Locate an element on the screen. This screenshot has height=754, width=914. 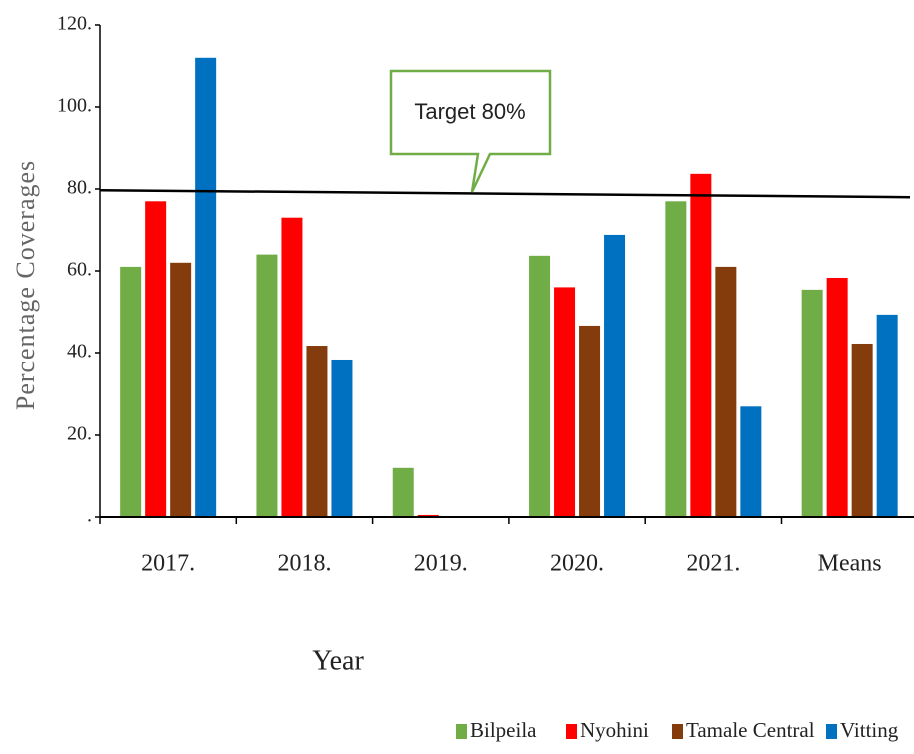
x-tick-label: 2017. is located at coordinates (168, 564).